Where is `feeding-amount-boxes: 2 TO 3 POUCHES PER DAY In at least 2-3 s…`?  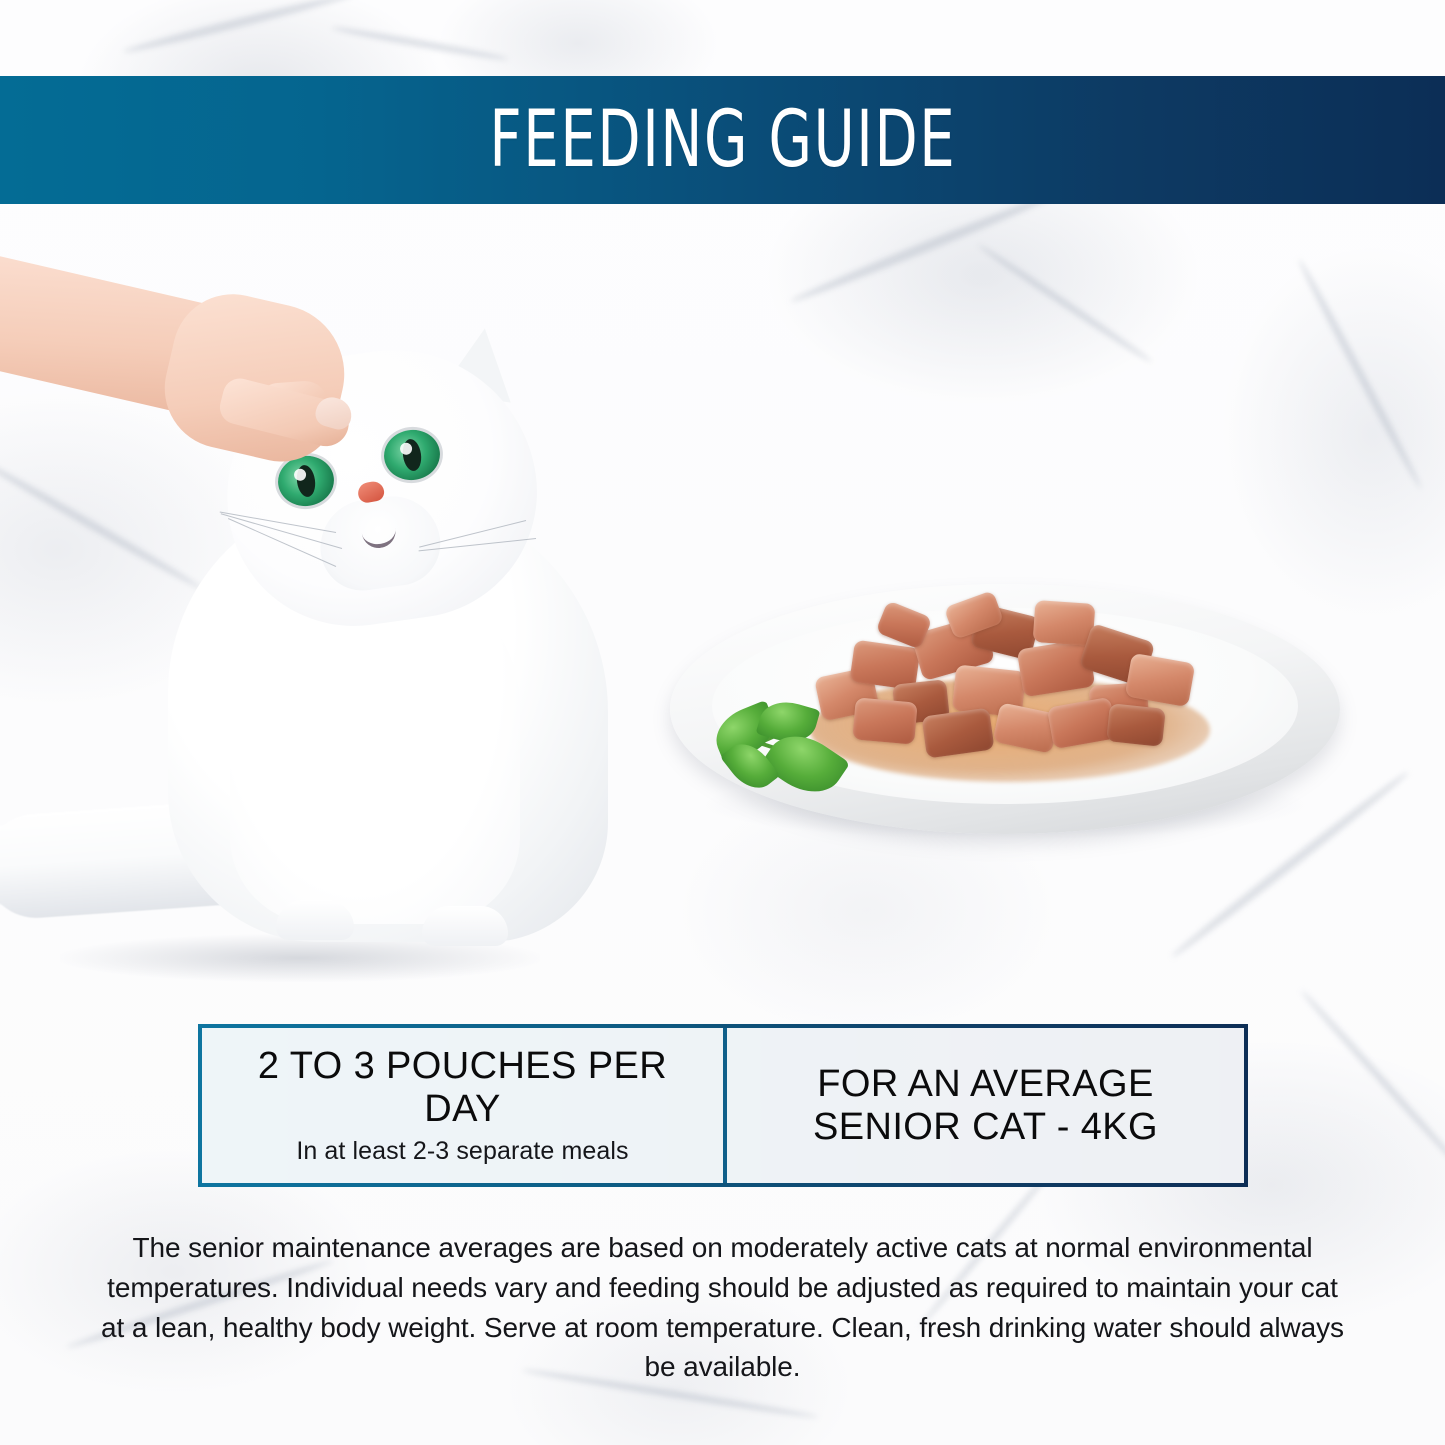
feeding-amount-boxes: 2 TO 3 POUCHES PER DAY In at least 2-3 s… is located at coordinates (723, 1105).